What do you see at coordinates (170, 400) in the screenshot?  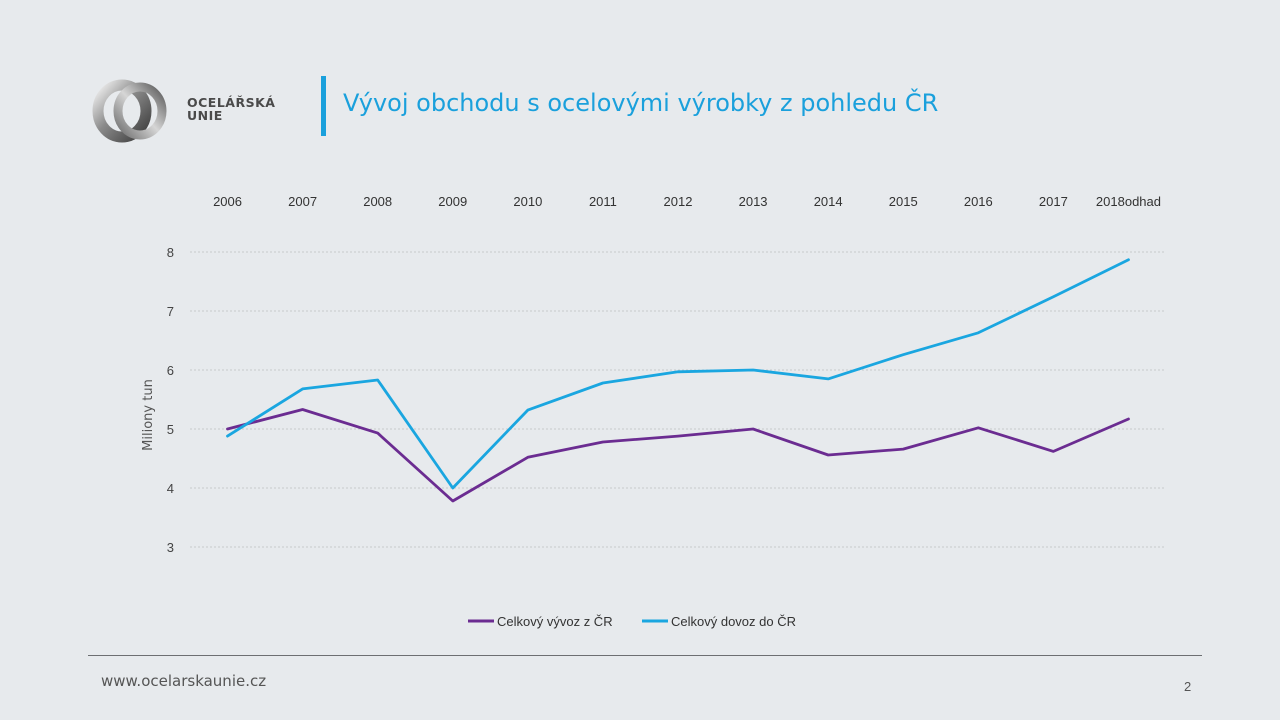 I see `y-axis-ticks: 3 4 5 6 7 8` at bounding box center [170, 400].